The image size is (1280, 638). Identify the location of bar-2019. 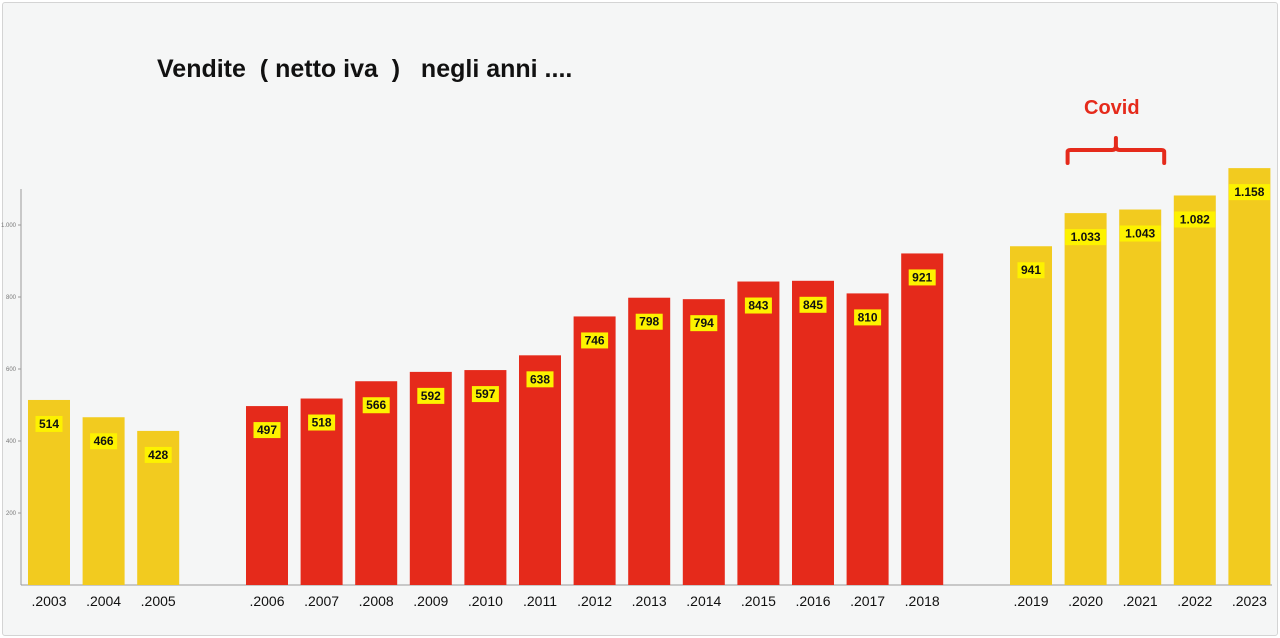
(1031, 416).